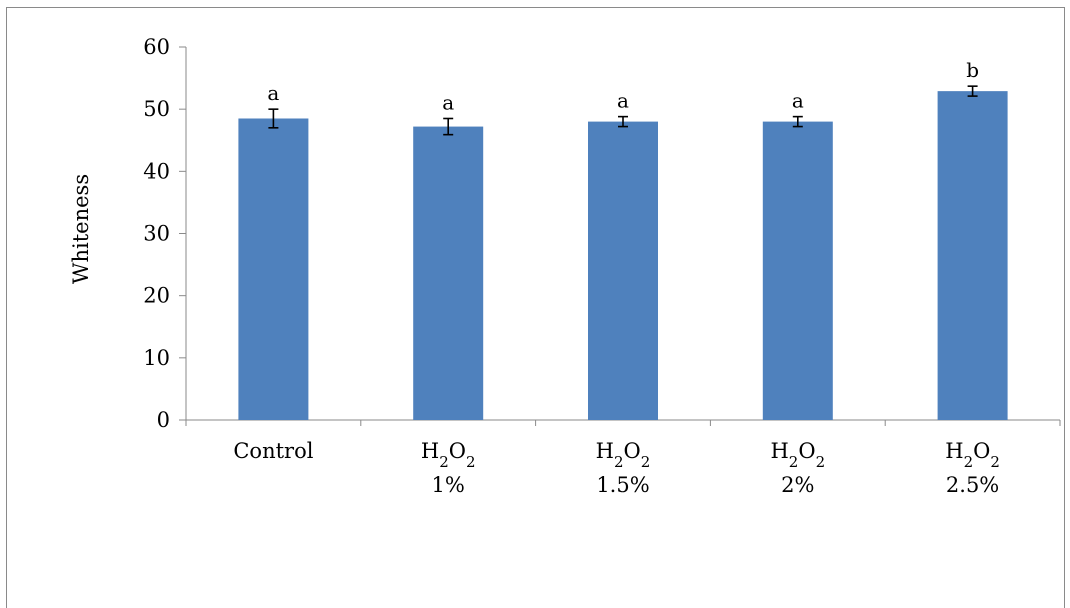  Describe the element at coordinates (156, 296) in the screenshot. I see `y-tick-label: 20` at that location.